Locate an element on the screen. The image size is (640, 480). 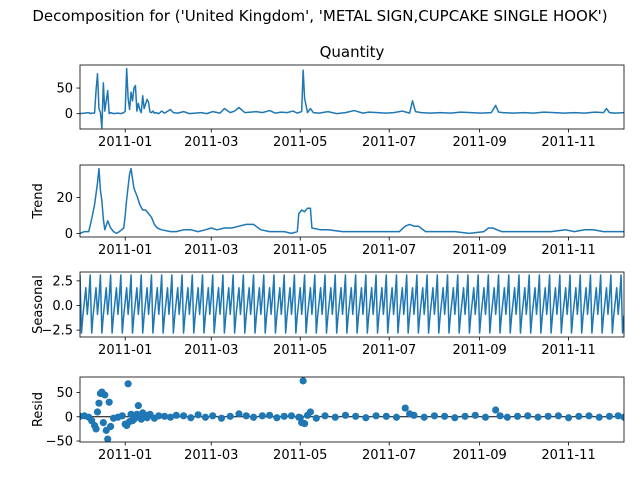
seasonal-plot-area is located at coordinates (352, 304).